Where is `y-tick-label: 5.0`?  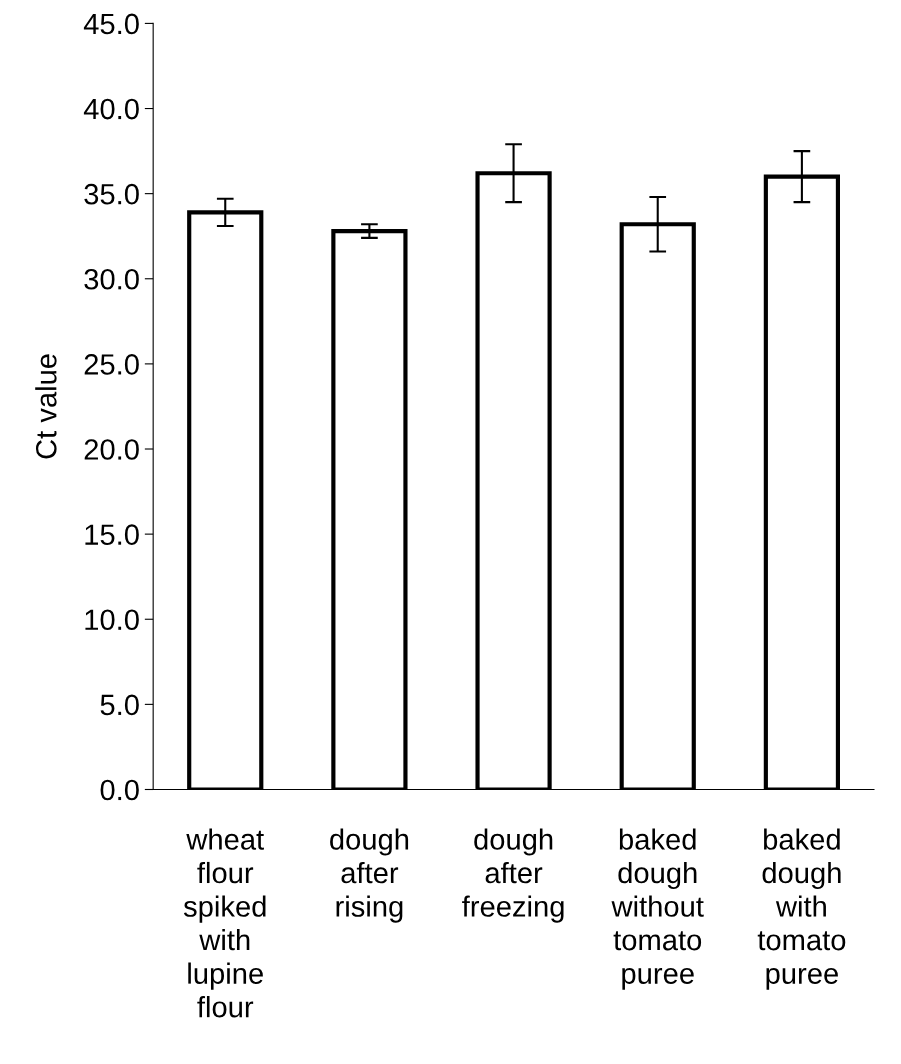 y-tick-label: 5.0 is located at coordinates (119, 705).